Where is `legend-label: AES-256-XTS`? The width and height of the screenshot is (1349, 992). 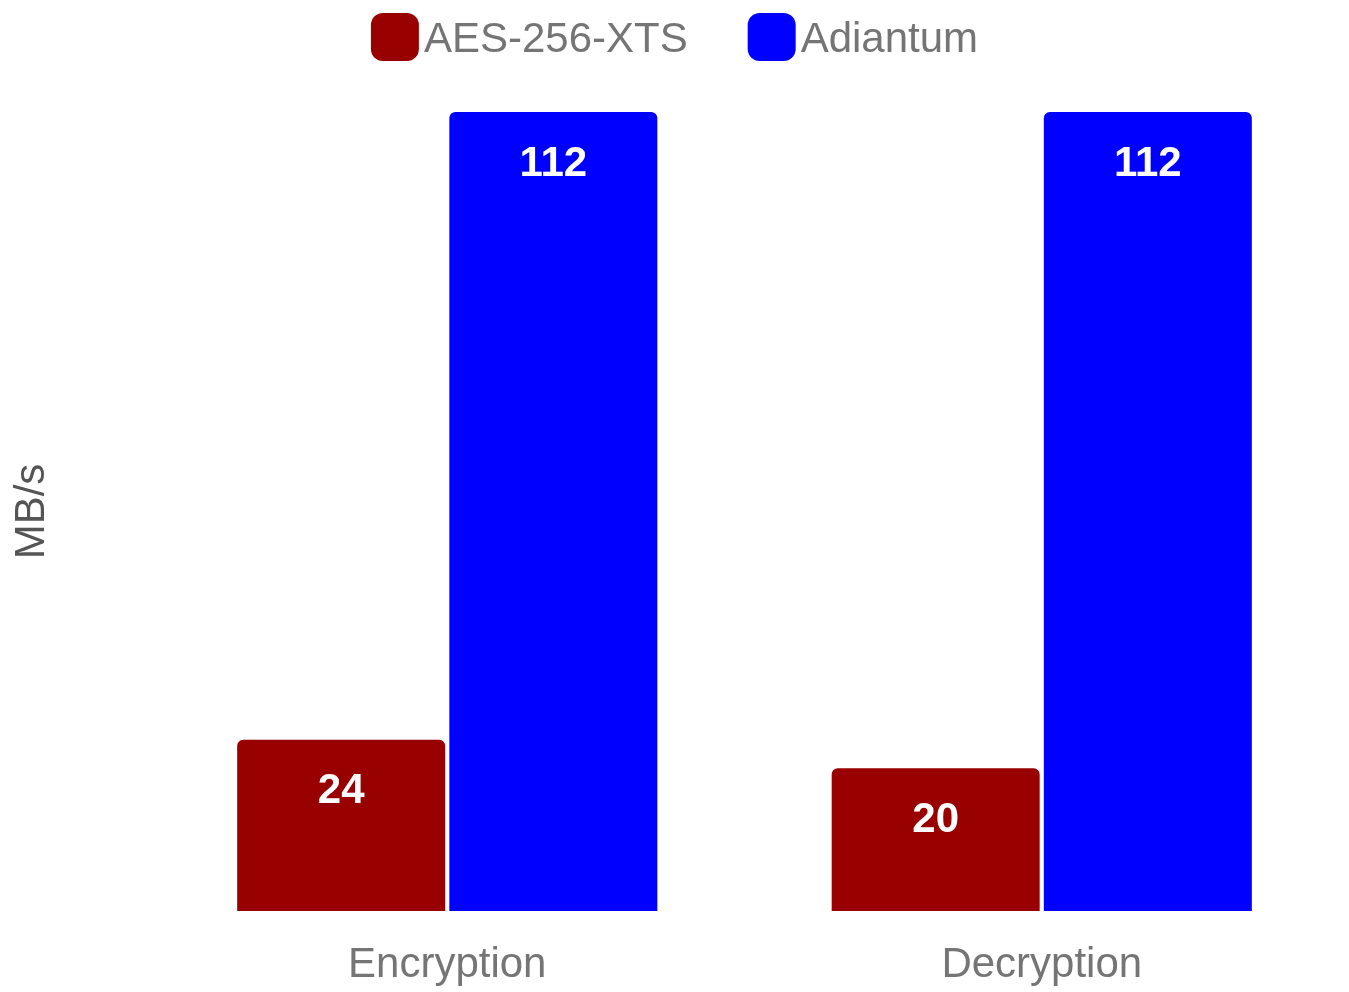 legend-label: AES-256-XTS is located at coordinates (555, 37).